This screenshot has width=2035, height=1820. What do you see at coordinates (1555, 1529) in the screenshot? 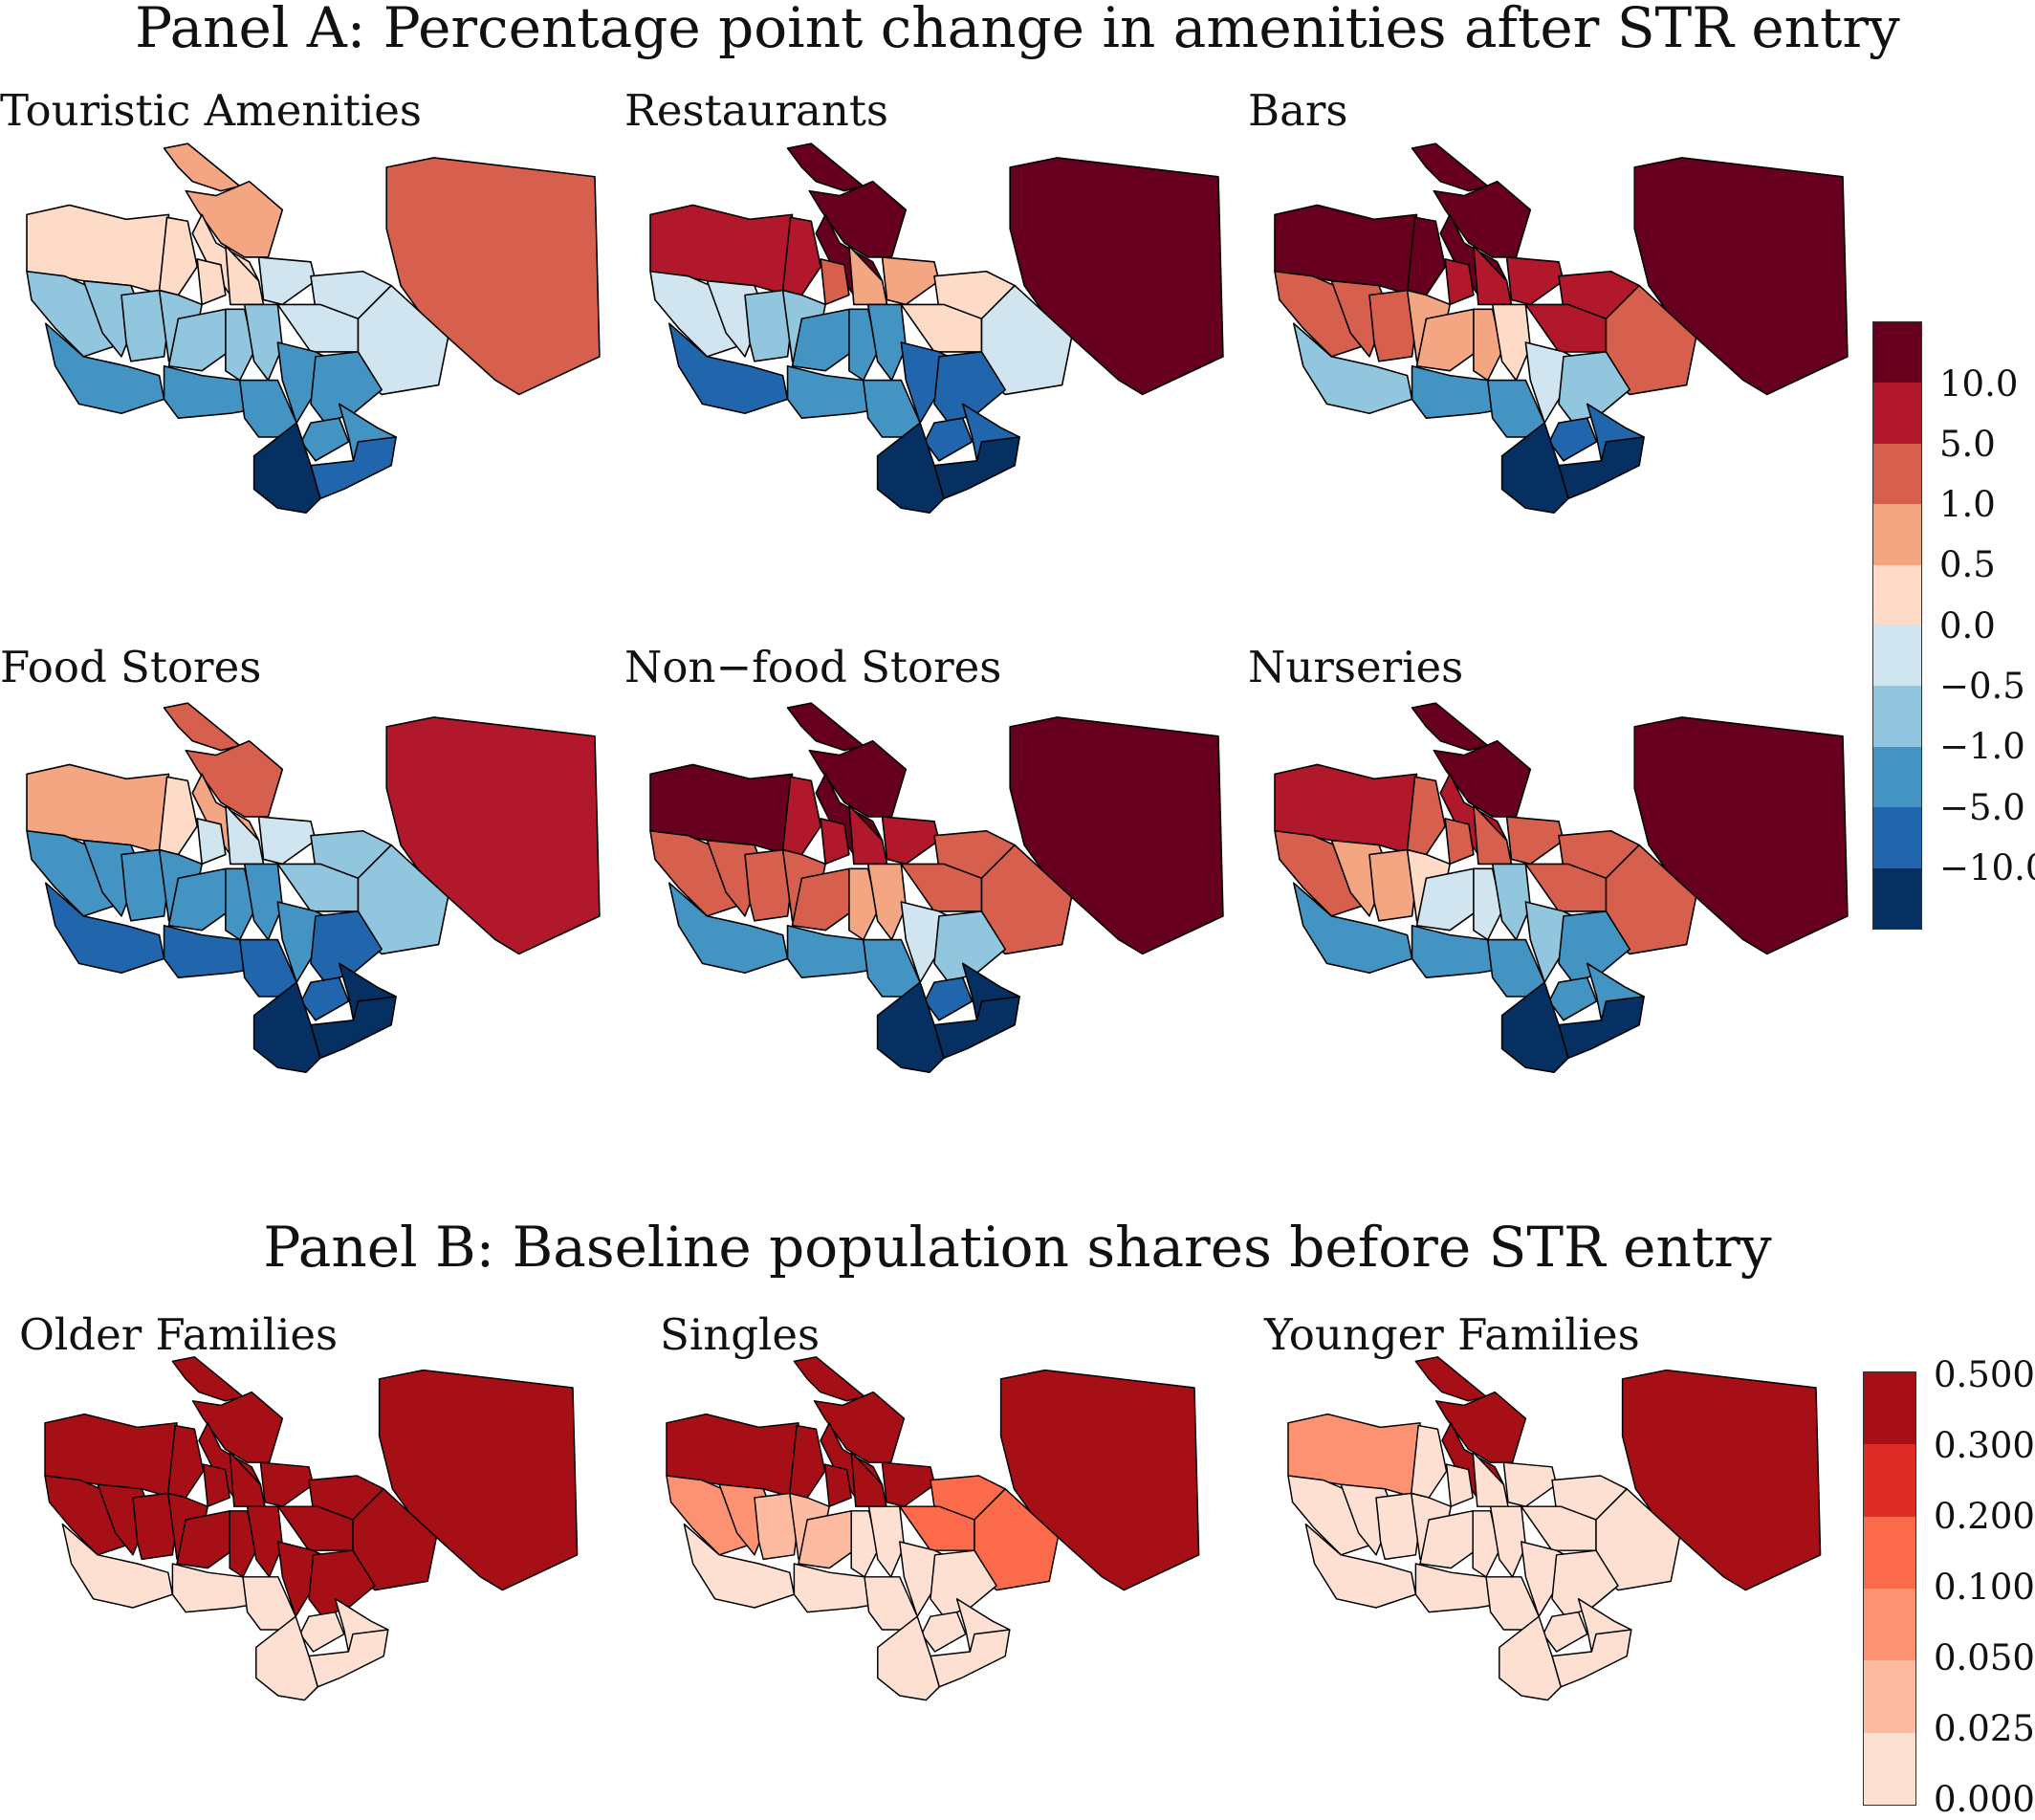
I see `map-younger-families` at bounding box center [1555, 1529].